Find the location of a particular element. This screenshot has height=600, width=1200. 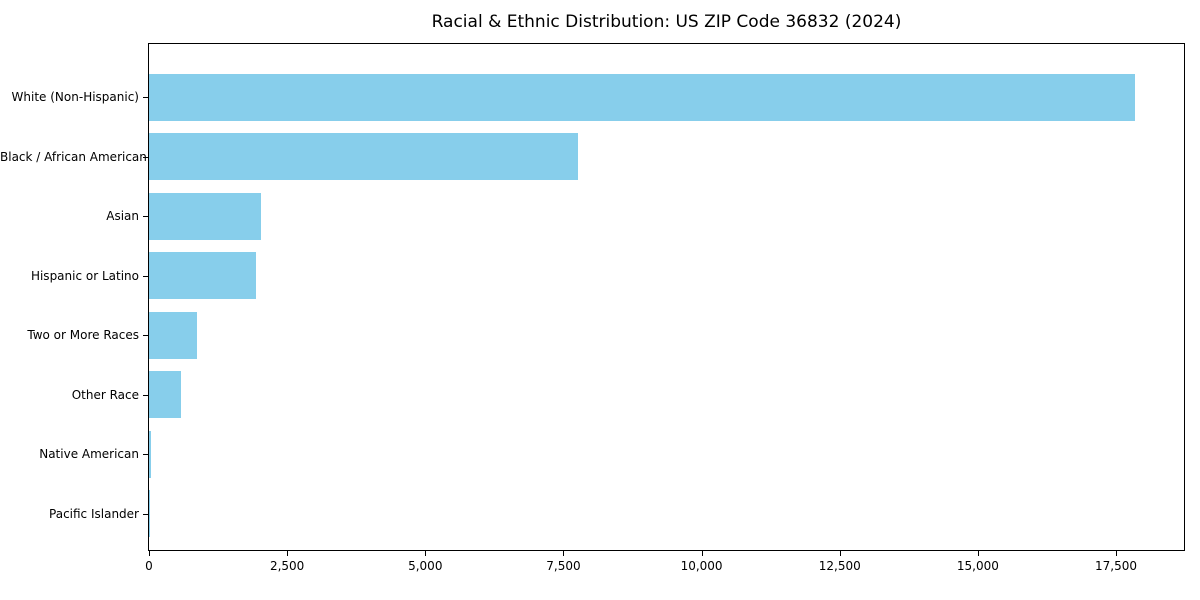

x-tick-label: 12,500 is located at coordinates (839, 566).